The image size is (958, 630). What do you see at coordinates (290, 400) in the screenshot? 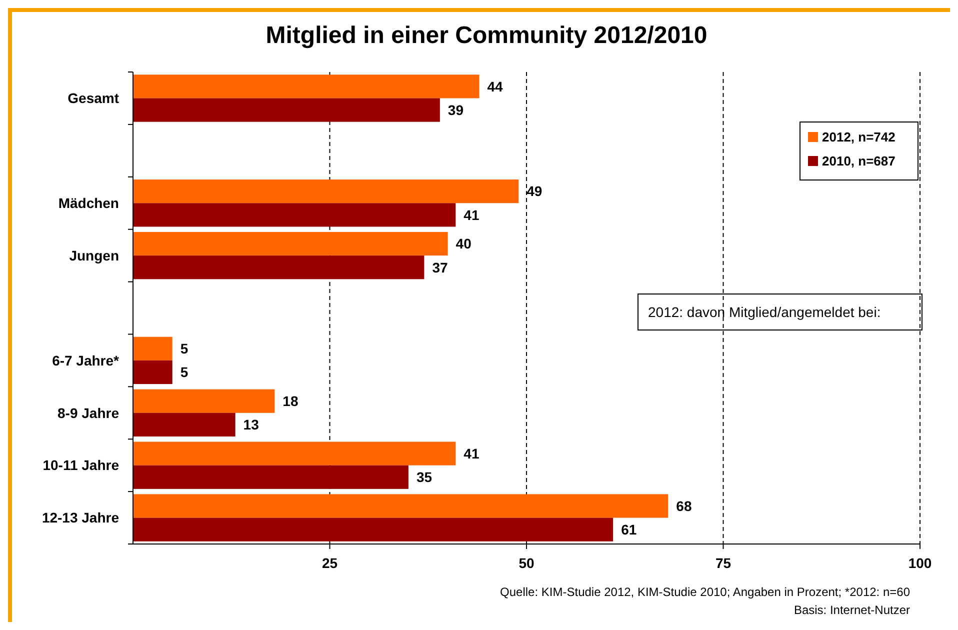
I see `data-label: 18` at bounding box center [290, 400].